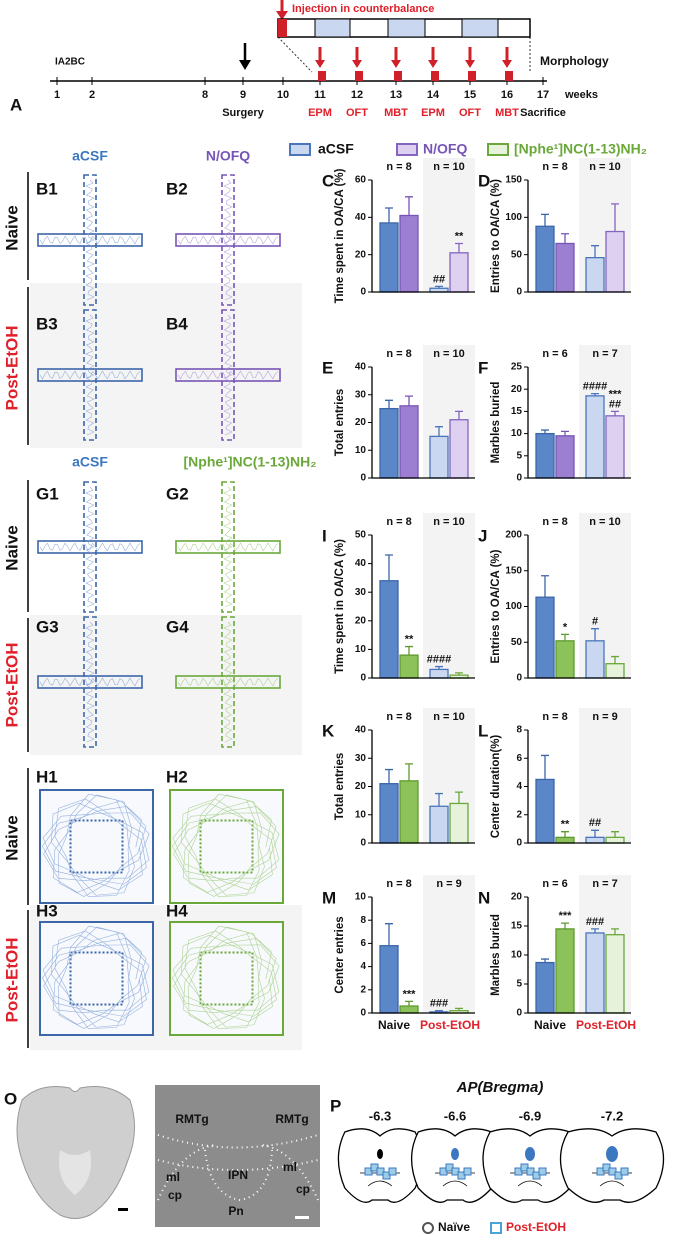 This screenshot has height=1242, width=685. I want to click on week-label: 9, so click(243, 95).